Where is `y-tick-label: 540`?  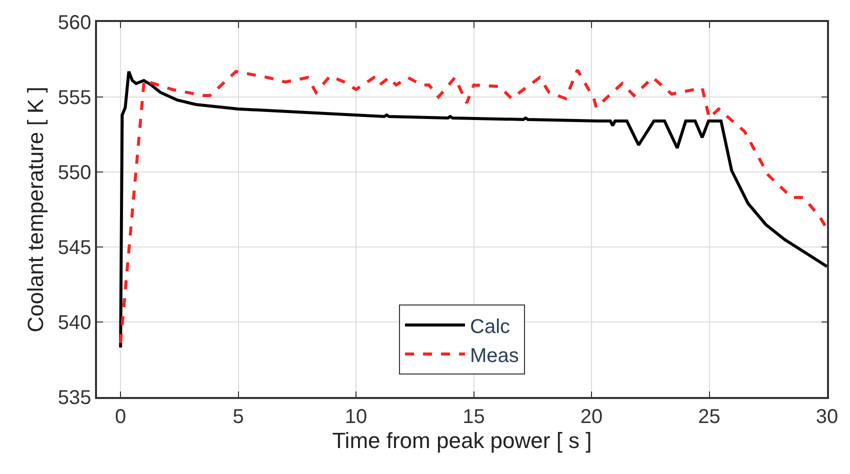
y-tick-label: 540 is located at coordinates (75, 323).